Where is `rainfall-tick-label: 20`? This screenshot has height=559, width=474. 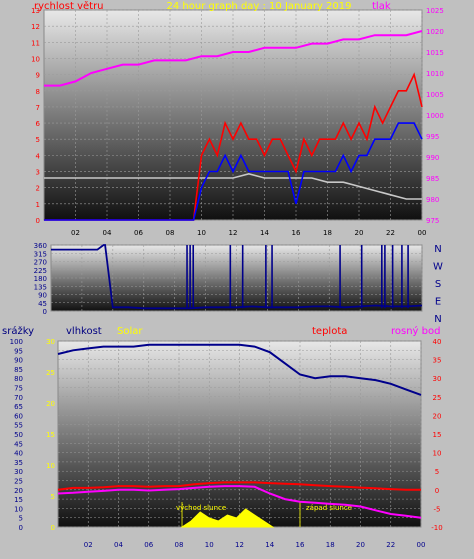 rainfall-tick-label: 20 is located at coordinates (18, 491).